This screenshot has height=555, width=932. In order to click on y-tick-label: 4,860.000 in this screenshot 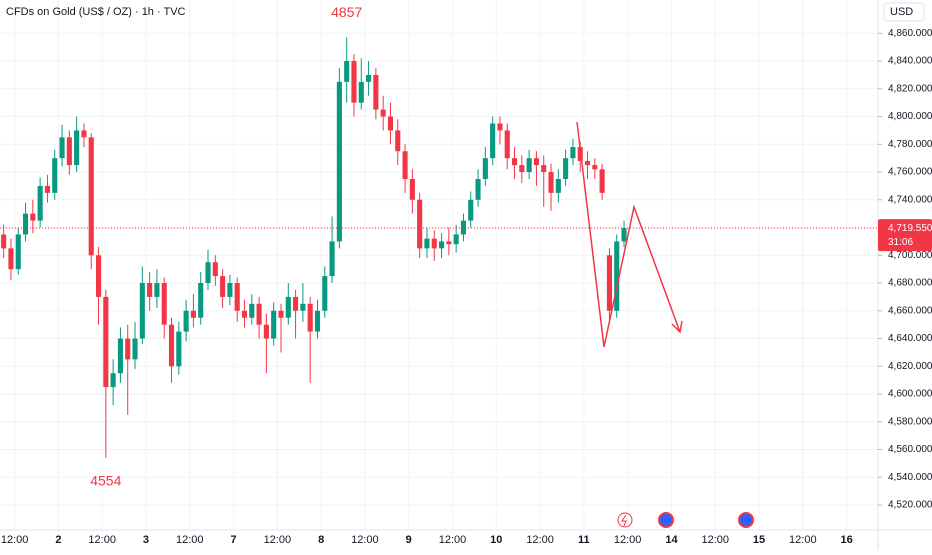, I will do `click(910, 33)`.